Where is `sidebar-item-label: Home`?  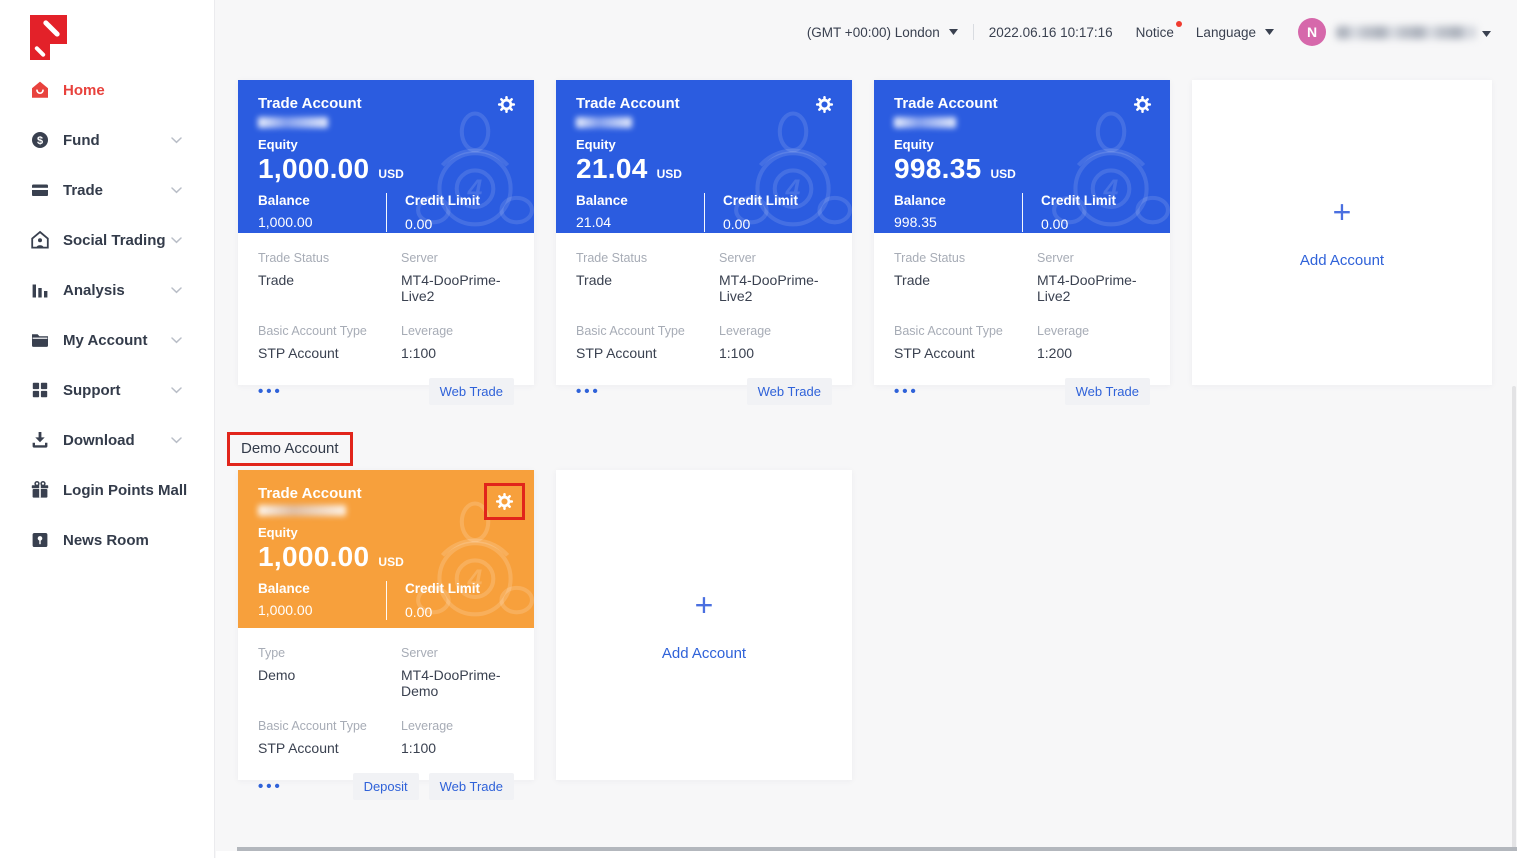
sidebar-item-label: Home is located at coordinates (84, 90).